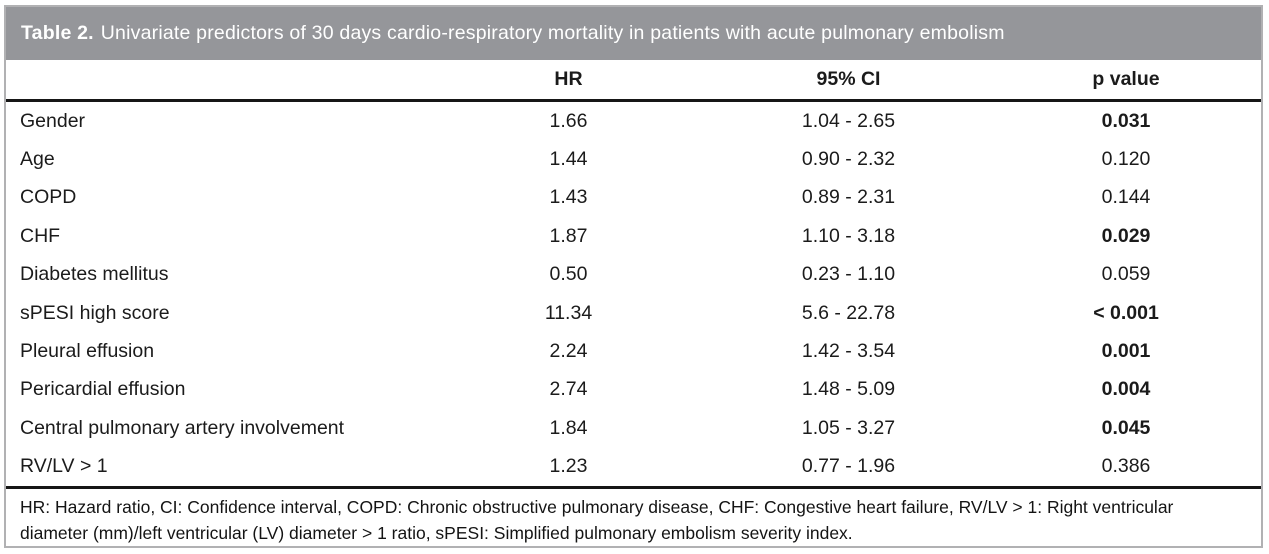  Describe the element at coordinates (40, 235) in the screenshot. I see `row-variable-name: CHF` at that location.